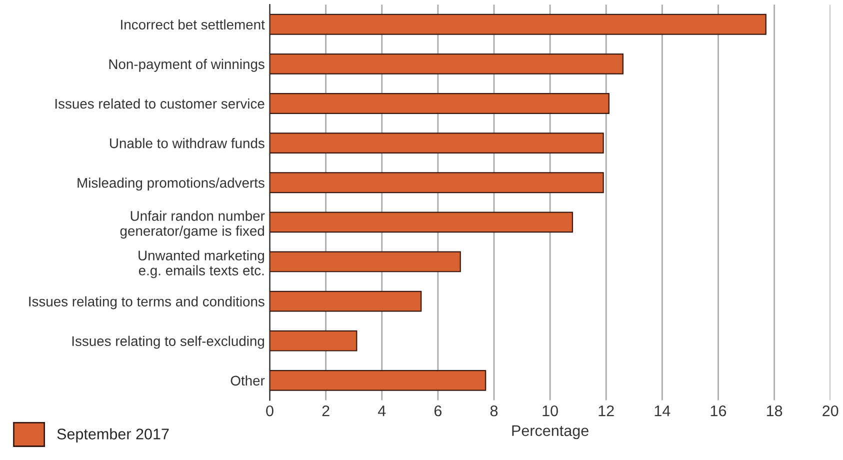  What do you see at coordinates (159, 103) in the screenshot?
I see `y-tick-label: Issues related to customer service` at bounding box center [159, 103].